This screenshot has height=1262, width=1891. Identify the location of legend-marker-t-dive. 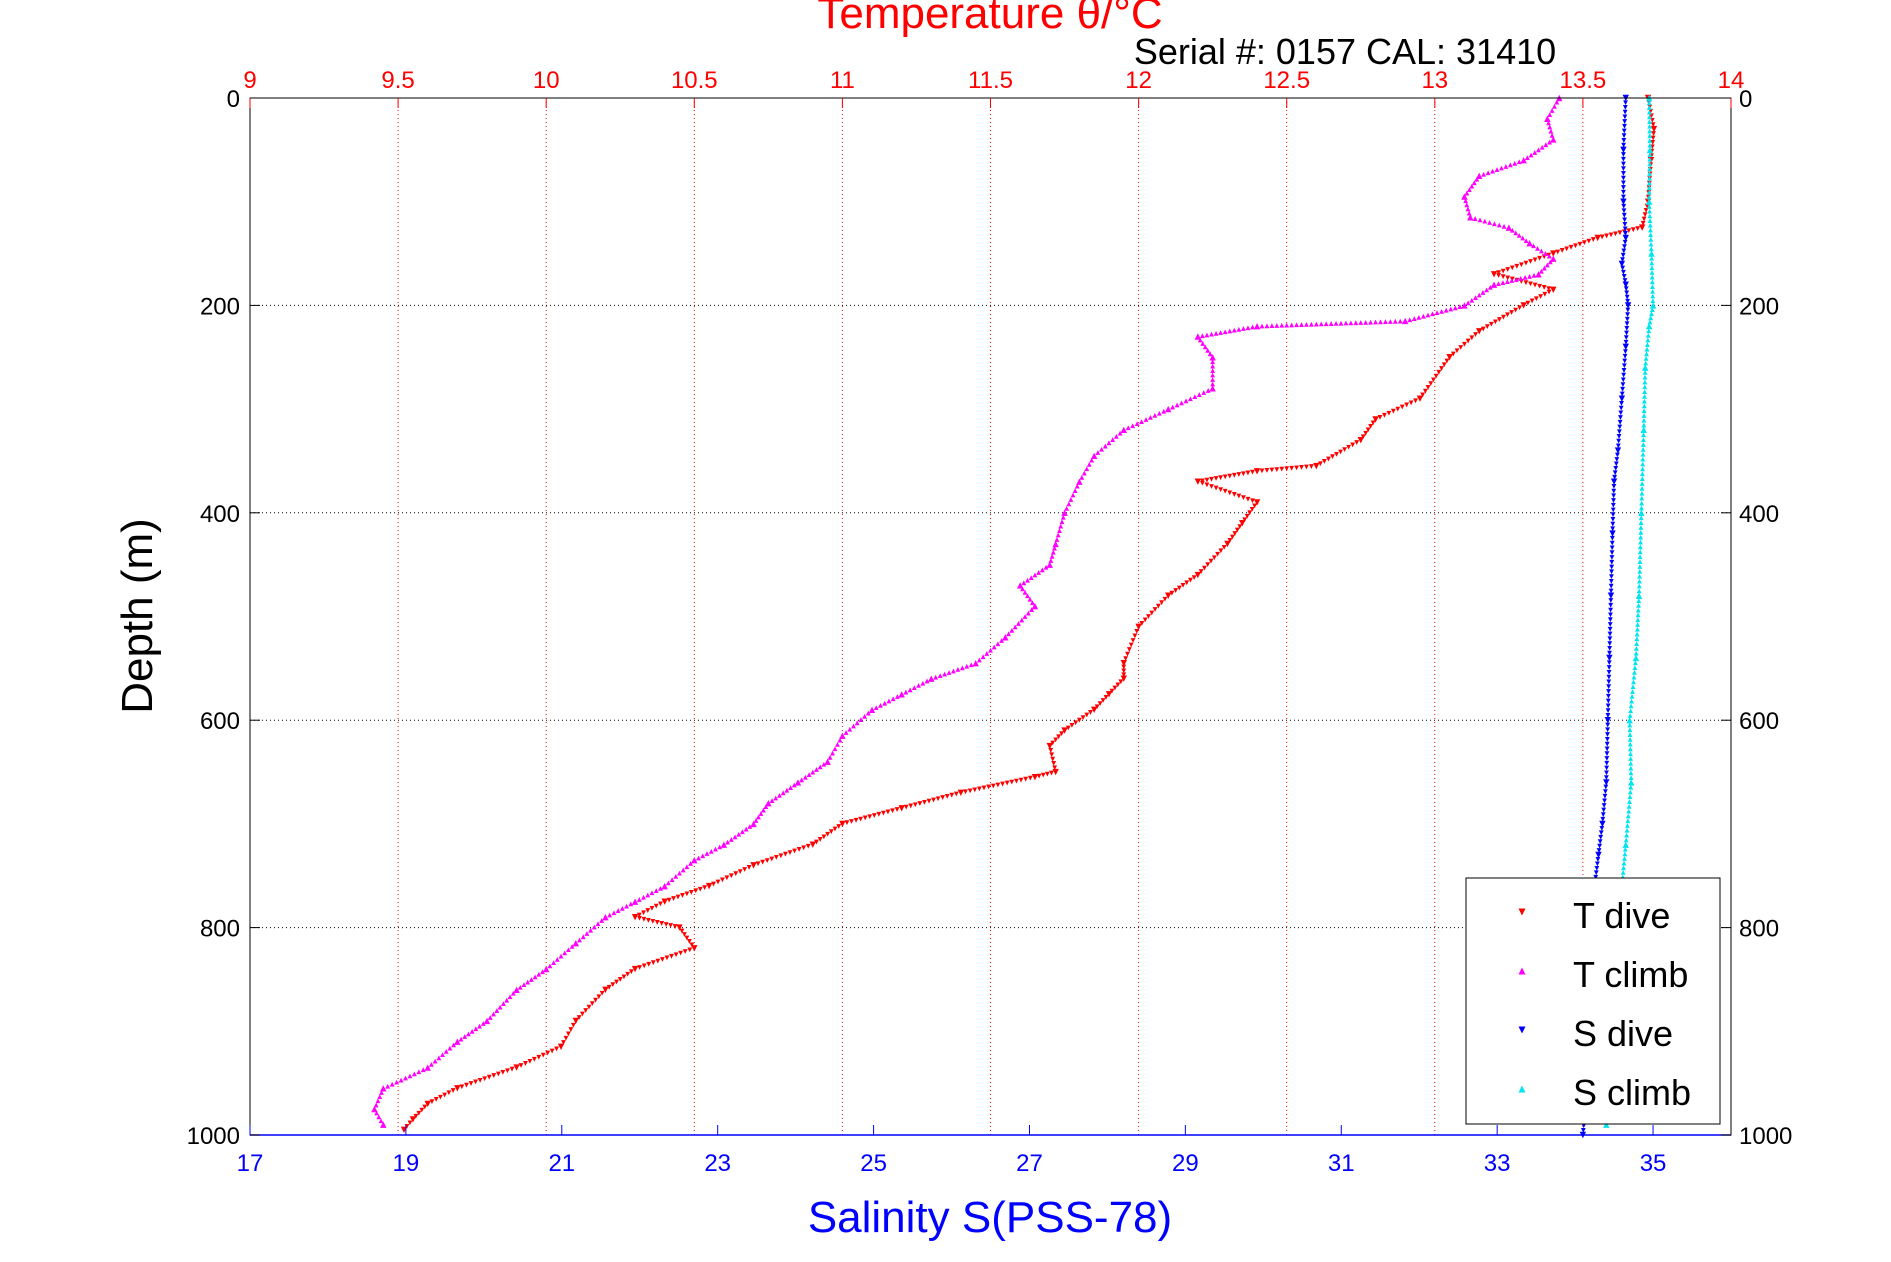
(1522, 912).